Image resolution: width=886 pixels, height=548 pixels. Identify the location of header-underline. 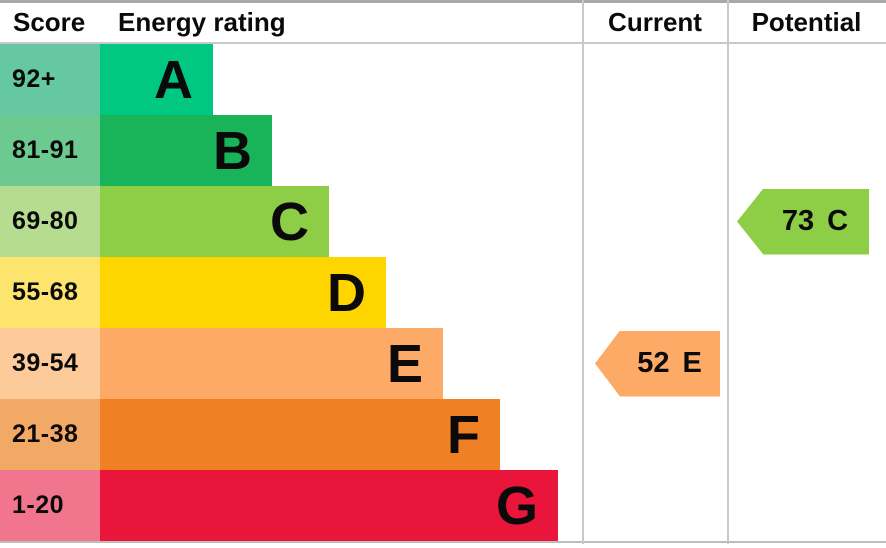
(443, 43).